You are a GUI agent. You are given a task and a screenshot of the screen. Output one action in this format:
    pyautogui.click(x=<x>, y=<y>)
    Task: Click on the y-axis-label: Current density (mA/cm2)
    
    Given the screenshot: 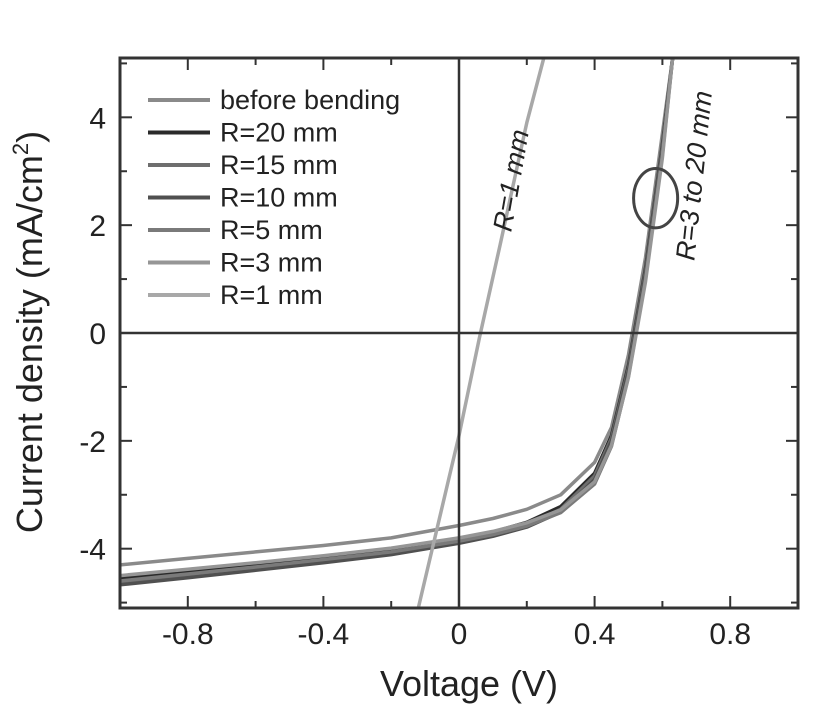 What is the action you would take?
    pyautogui.click(x=29, y=332)
    